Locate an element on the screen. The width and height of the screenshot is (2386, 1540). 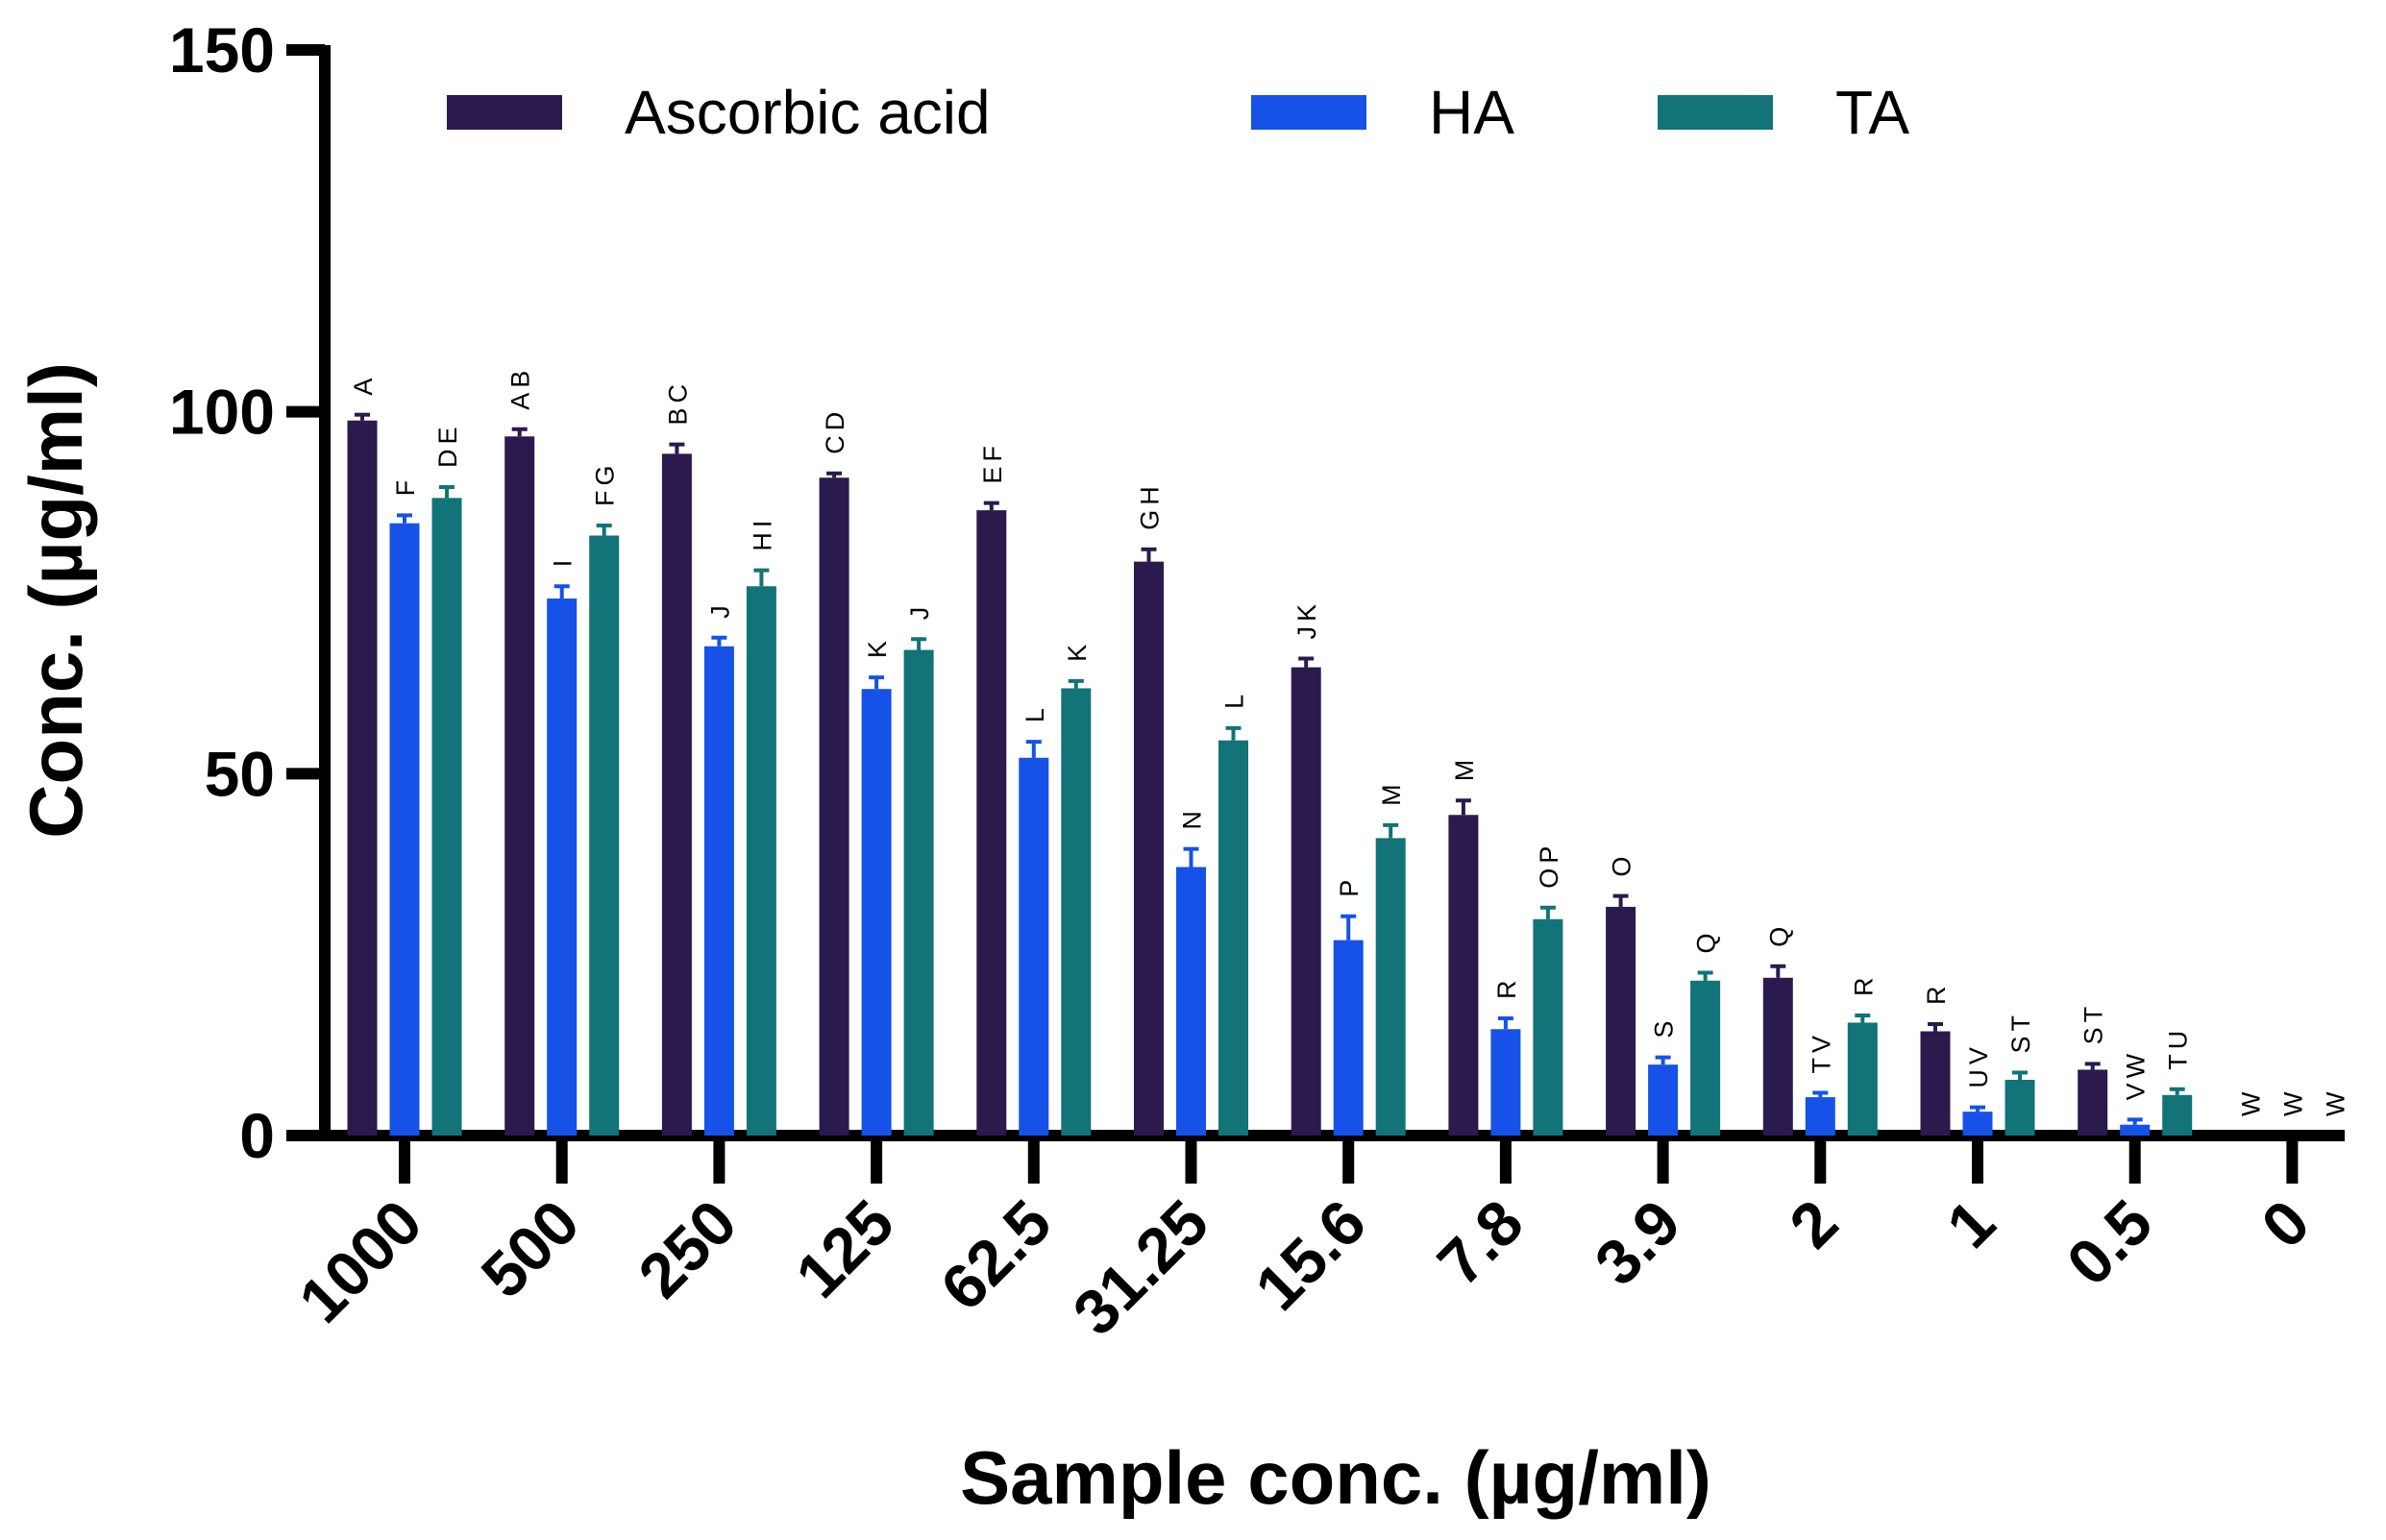
legend-label: HA is located at coordinates (1471, 113).